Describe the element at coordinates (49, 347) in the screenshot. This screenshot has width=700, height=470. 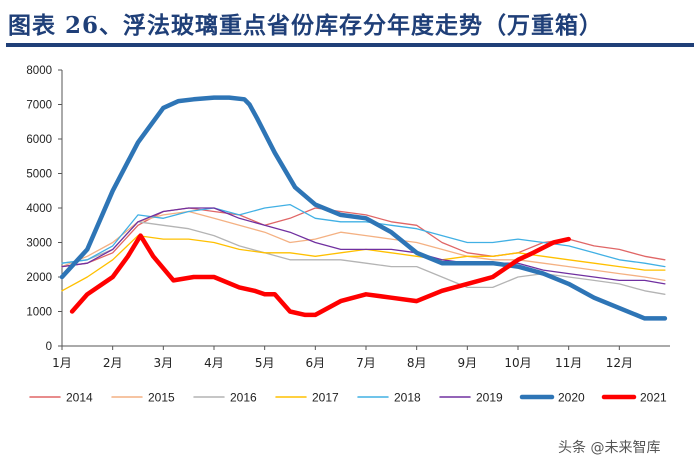
I see `y-tick-label: 0` at that location.